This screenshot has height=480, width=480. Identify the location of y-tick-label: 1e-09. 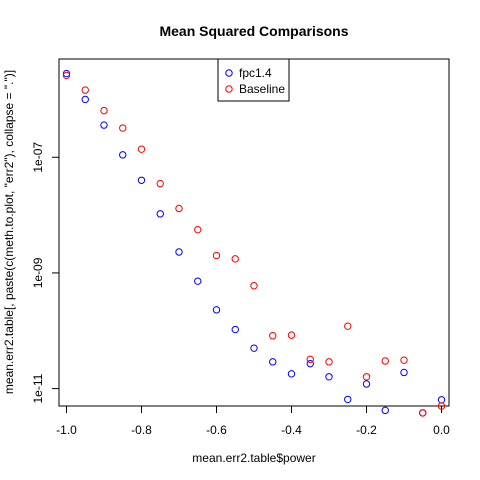
(38, 272).